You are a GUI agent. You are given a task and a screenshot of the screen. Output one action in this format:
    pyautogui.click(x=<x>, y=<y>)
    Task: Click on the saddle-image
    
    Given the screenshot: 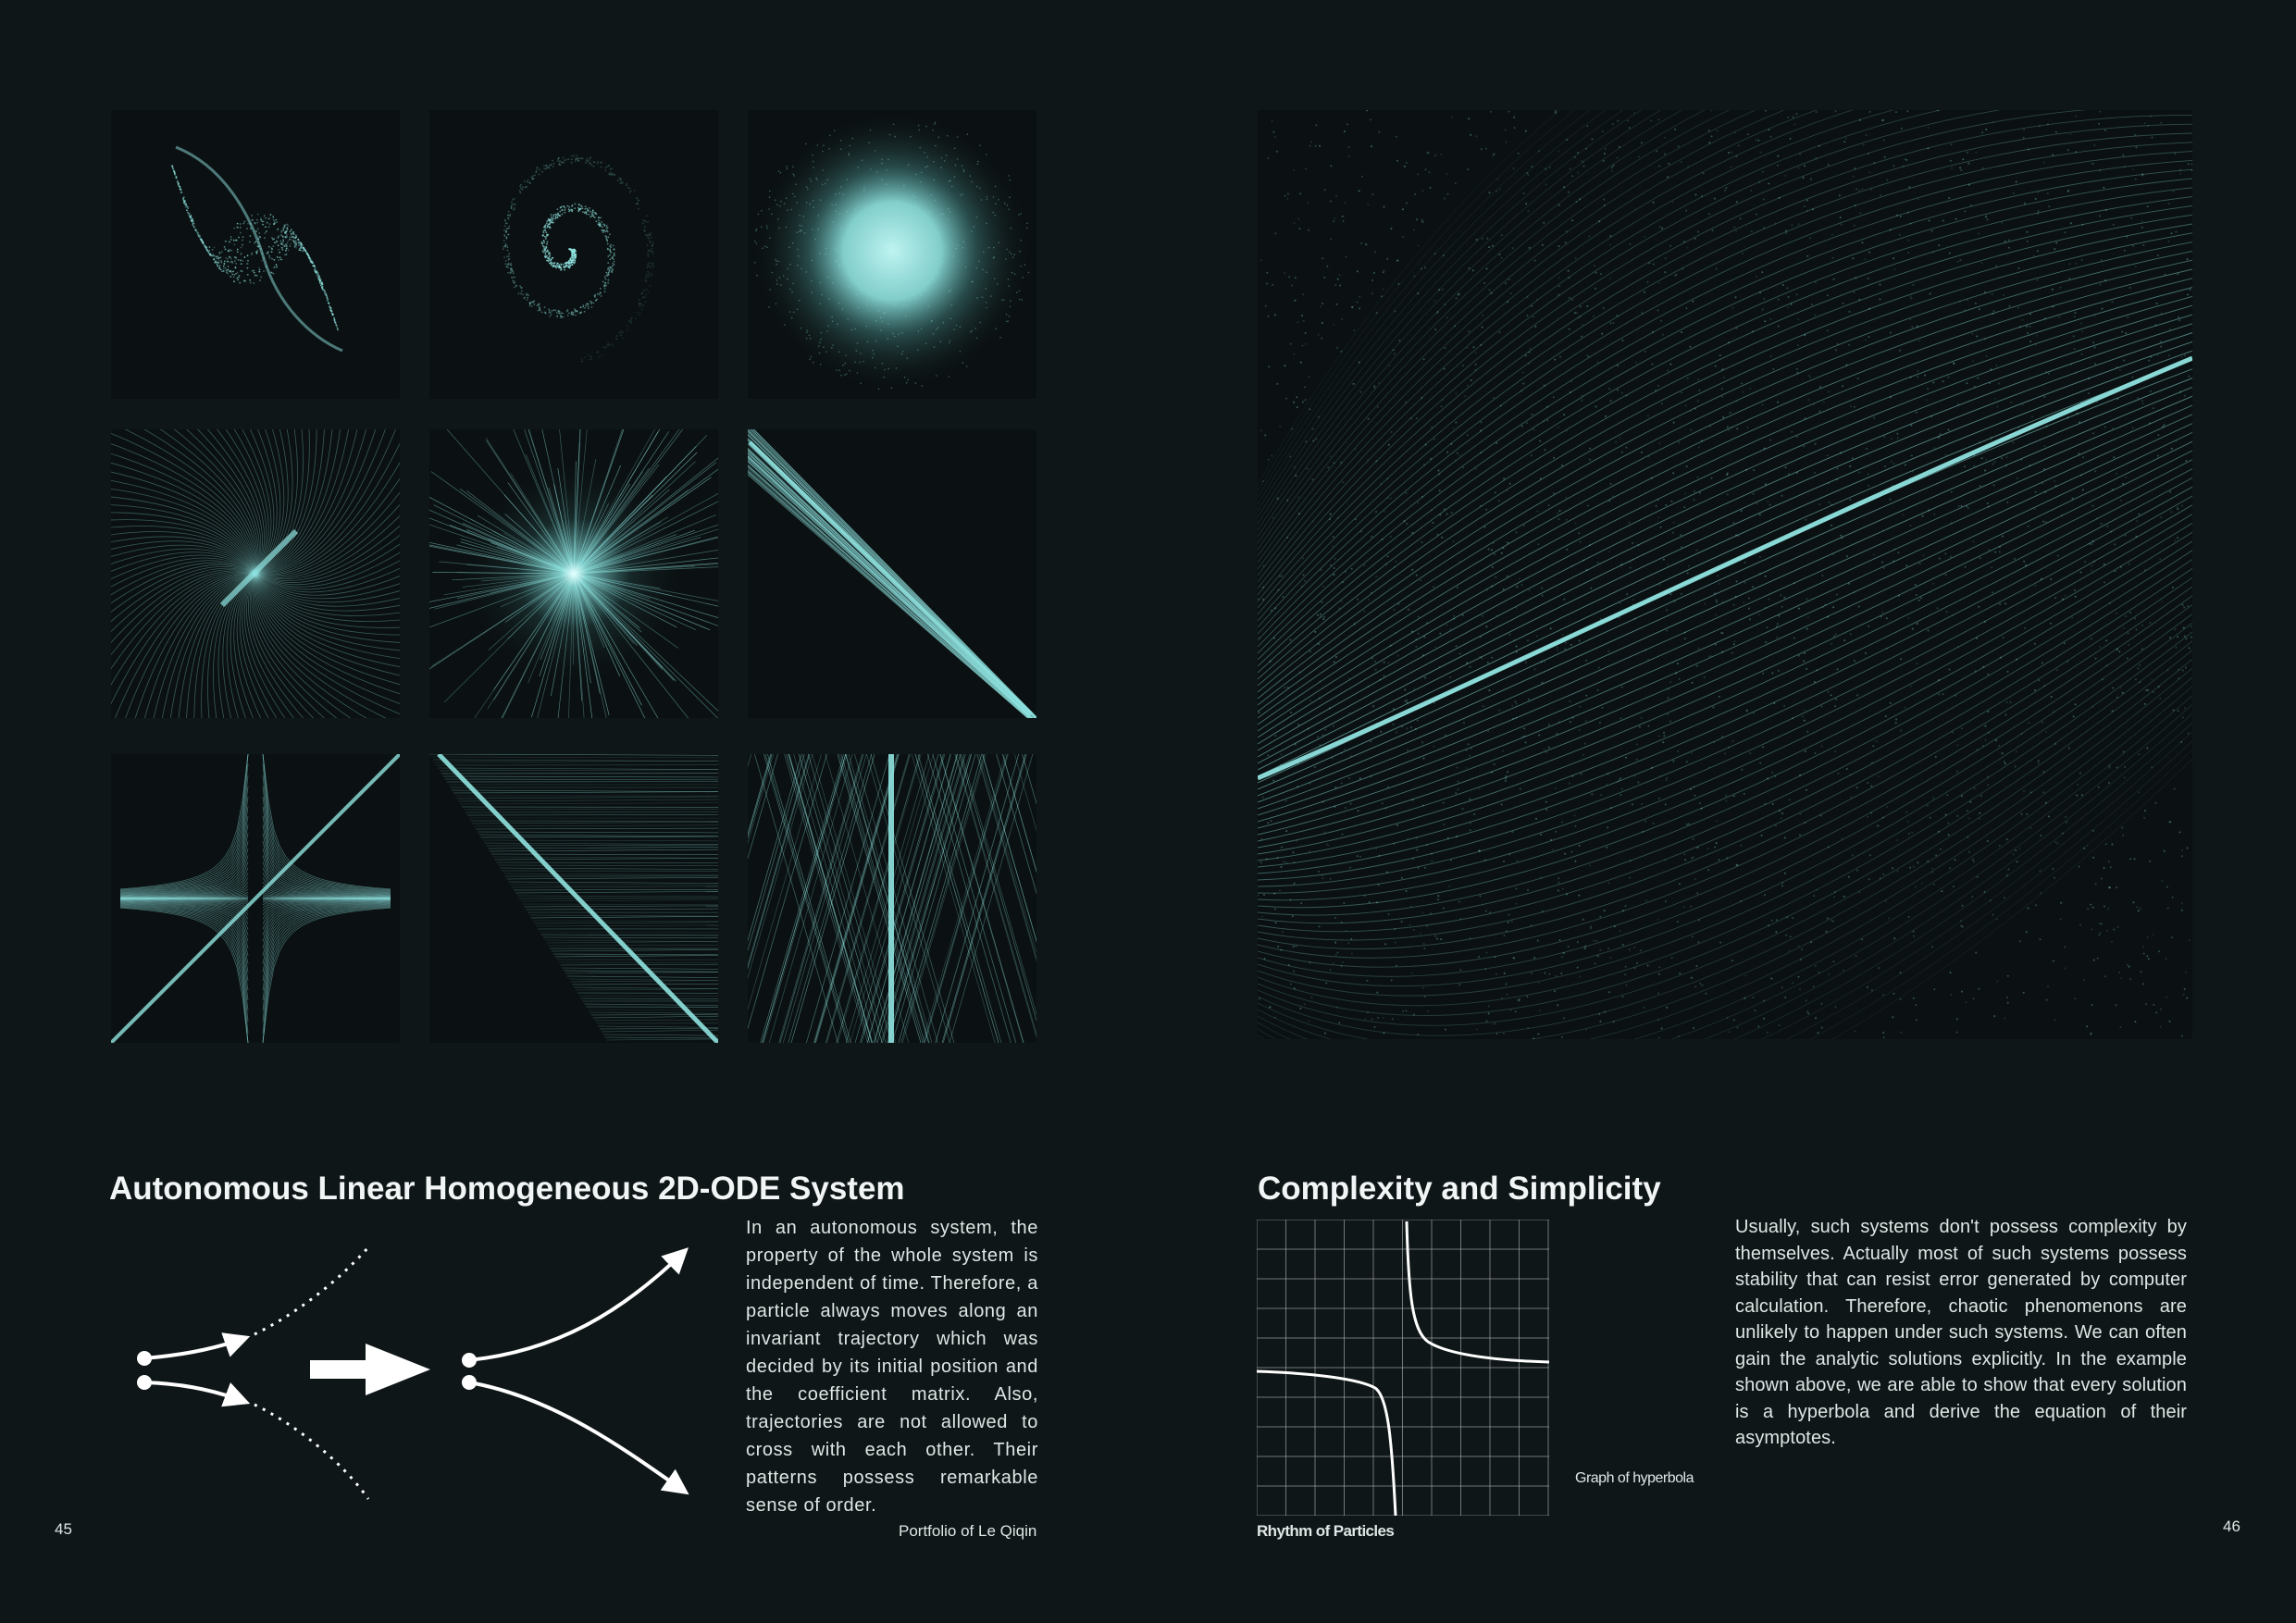 What is the action you would take?
    pyautogui.click(x=256, y=898)
    